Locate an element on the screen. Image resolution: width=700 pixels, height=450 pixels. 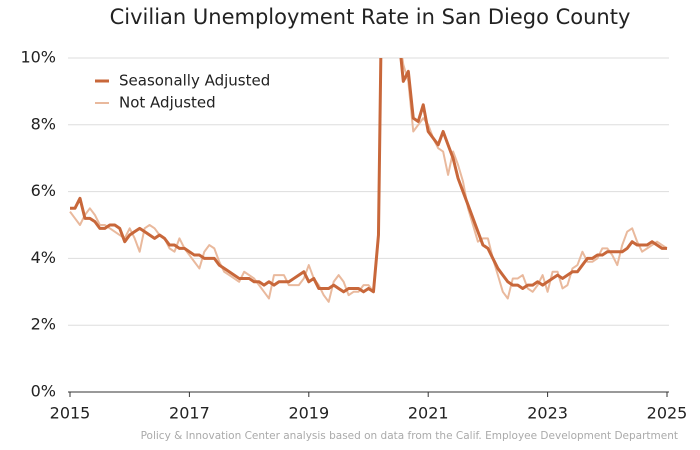
x-tick-label: 2019 is located at coordinates (308, 413).